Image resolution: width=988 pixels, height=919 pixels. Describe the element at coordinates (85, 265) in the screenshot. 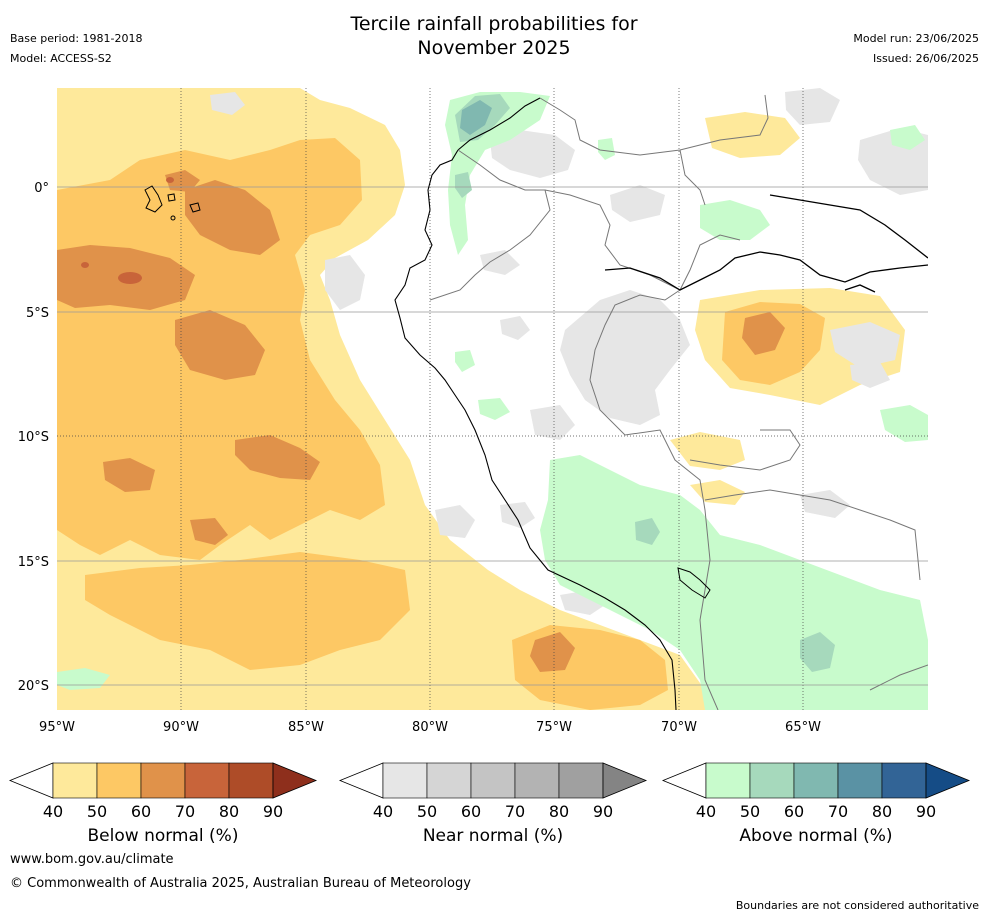

I see `below-normal-70-b` at that location.